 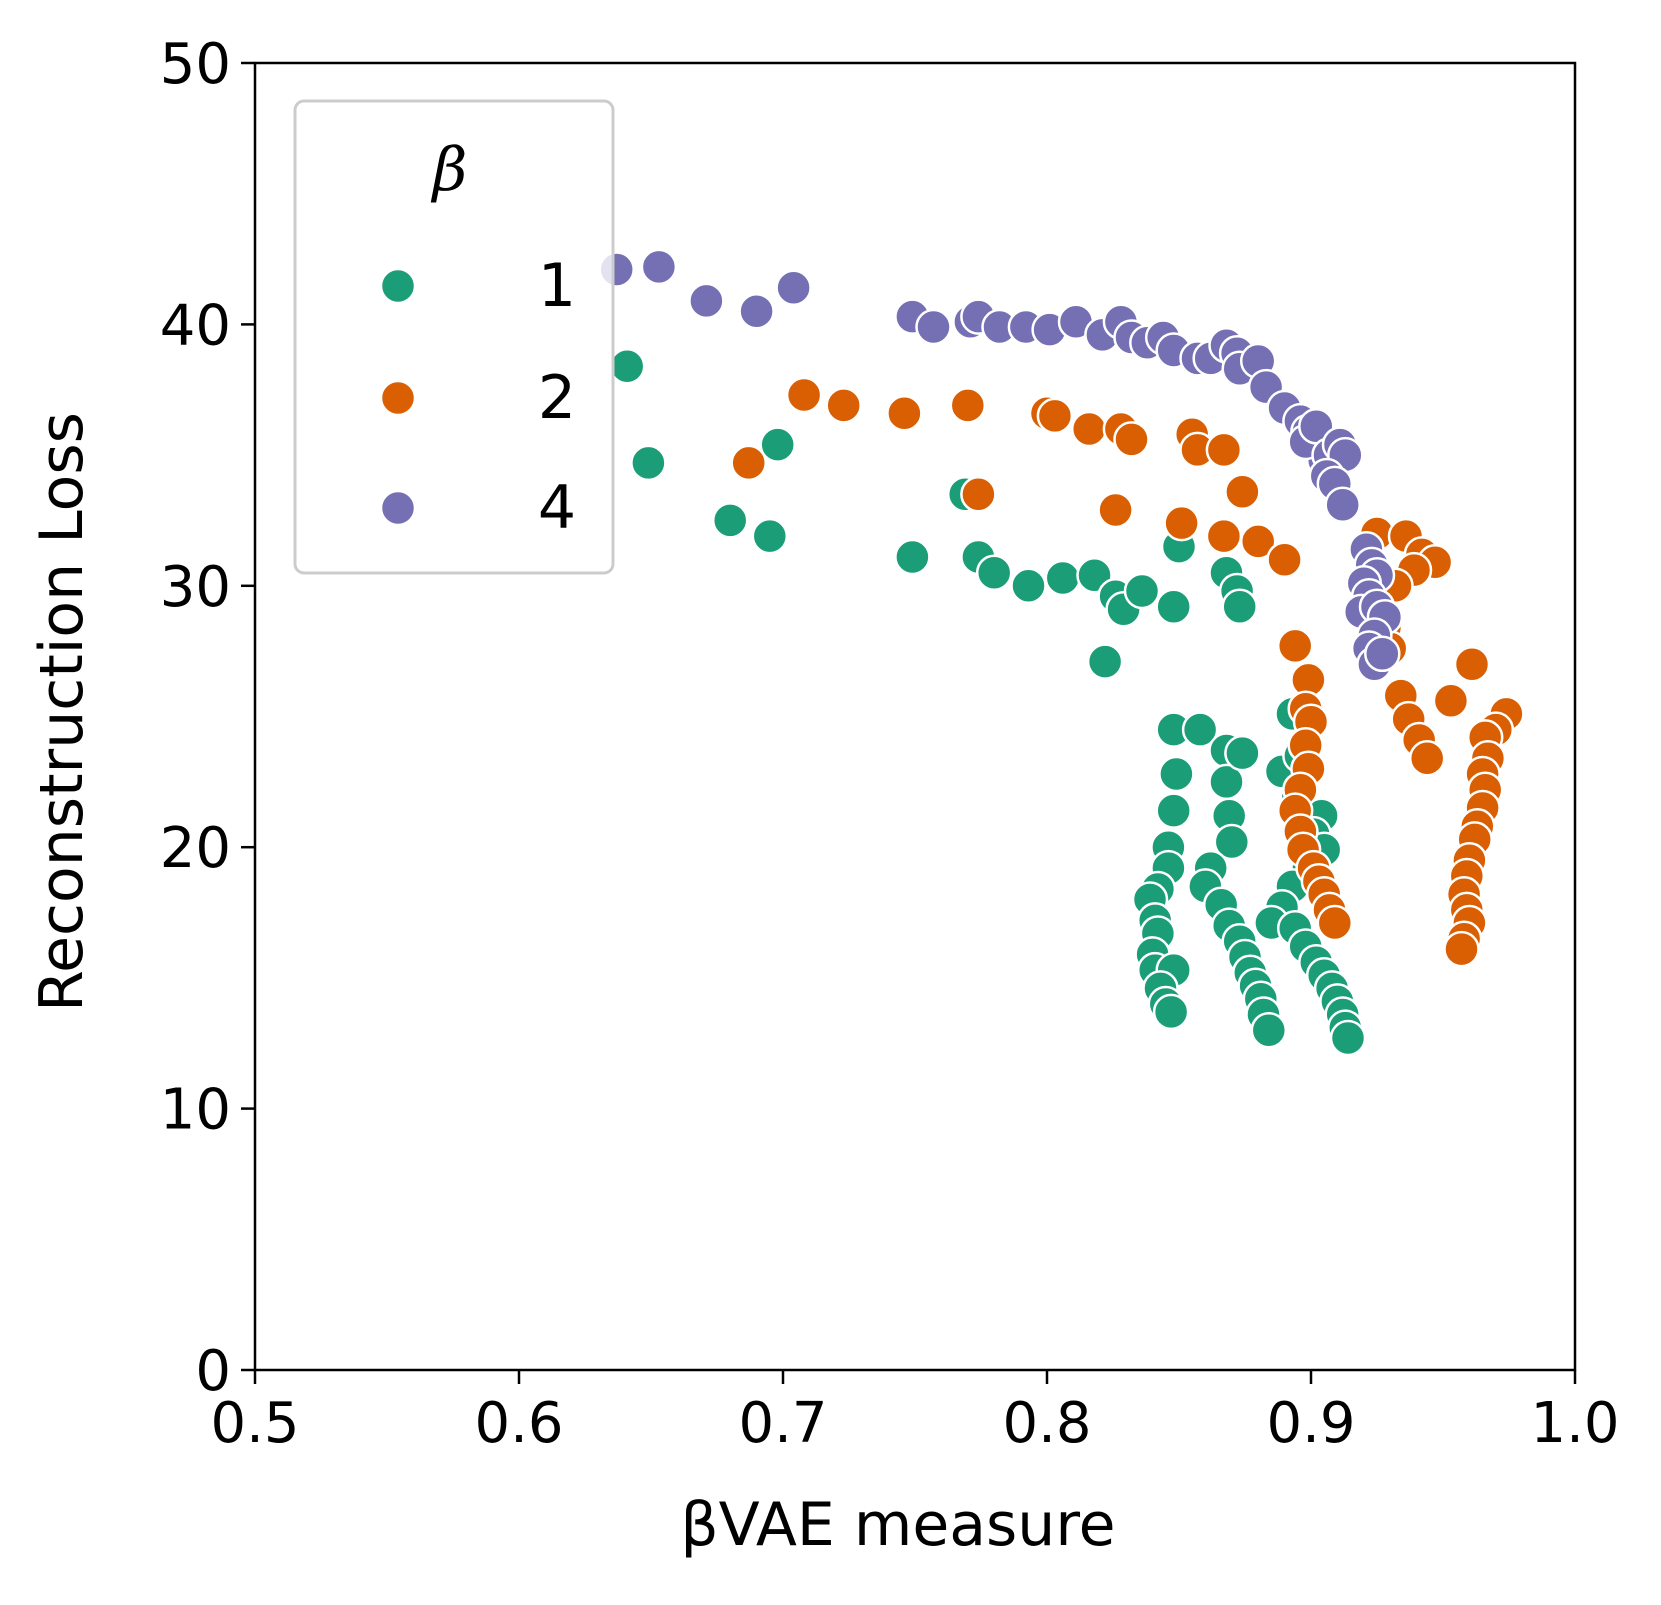 I want to click on y-tick-label: 10, so click(x=195, y=1110).